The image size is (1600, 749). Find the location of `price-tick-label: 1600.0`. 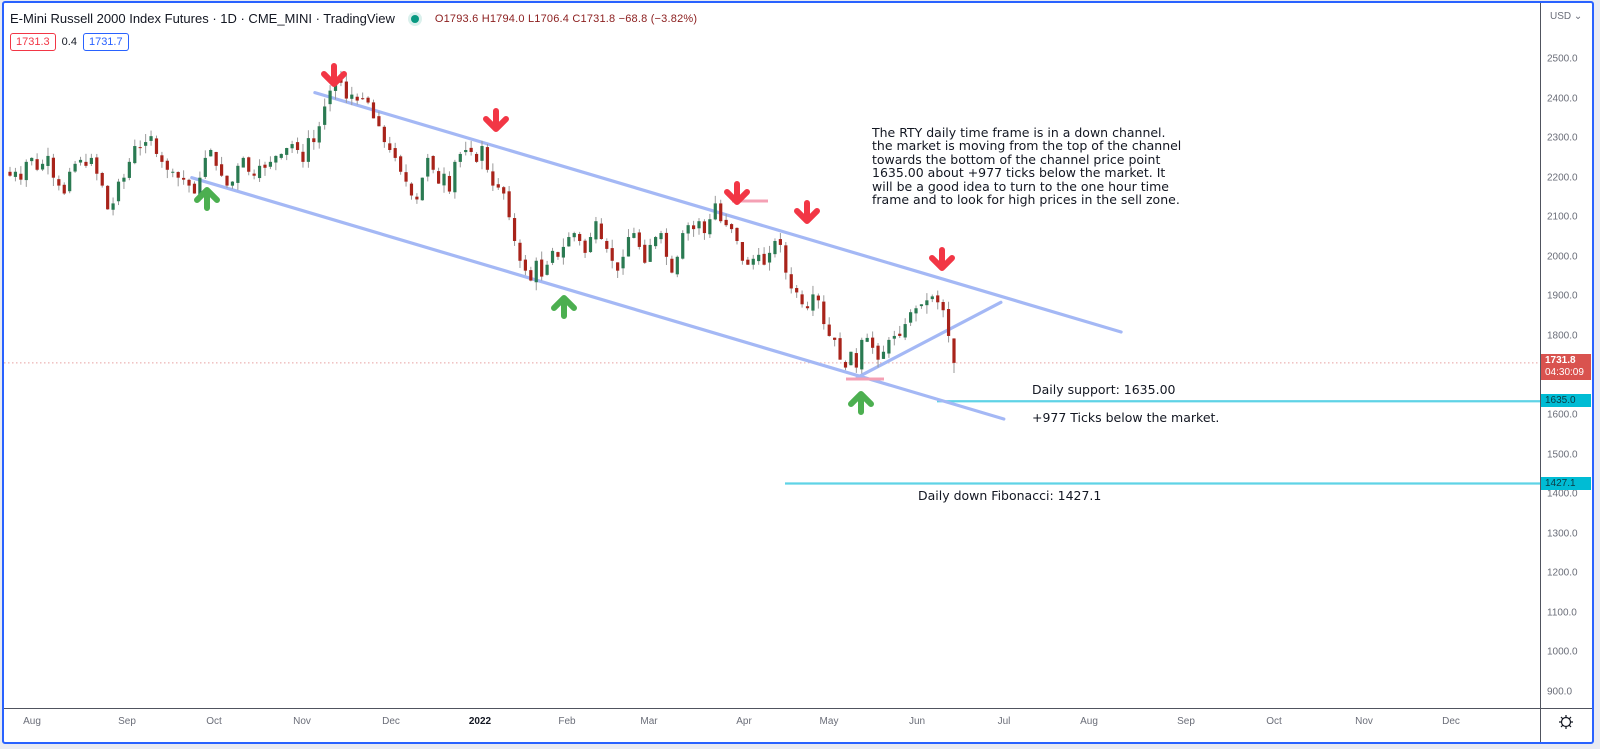

price-tick-label: 1600.0 is located at coordinates (1562, 415).